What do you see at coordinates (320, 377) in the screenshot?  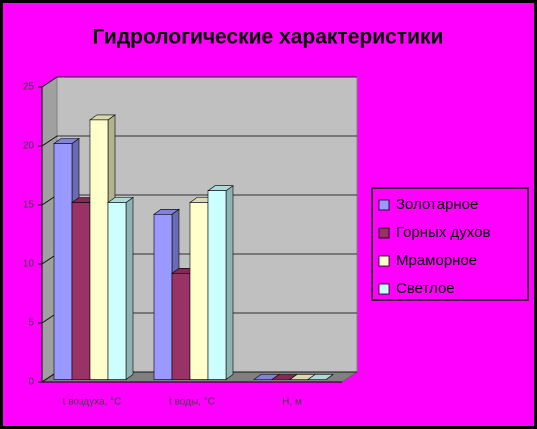 I see `bar-top` at bounding box center [320, 377].